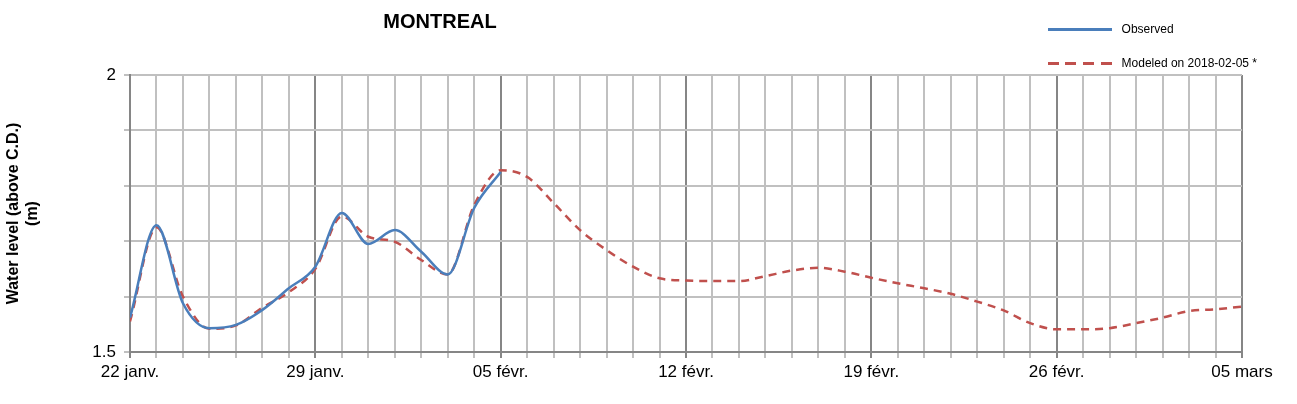  I want to click on legend-label: Observed, so click(1147, 29).